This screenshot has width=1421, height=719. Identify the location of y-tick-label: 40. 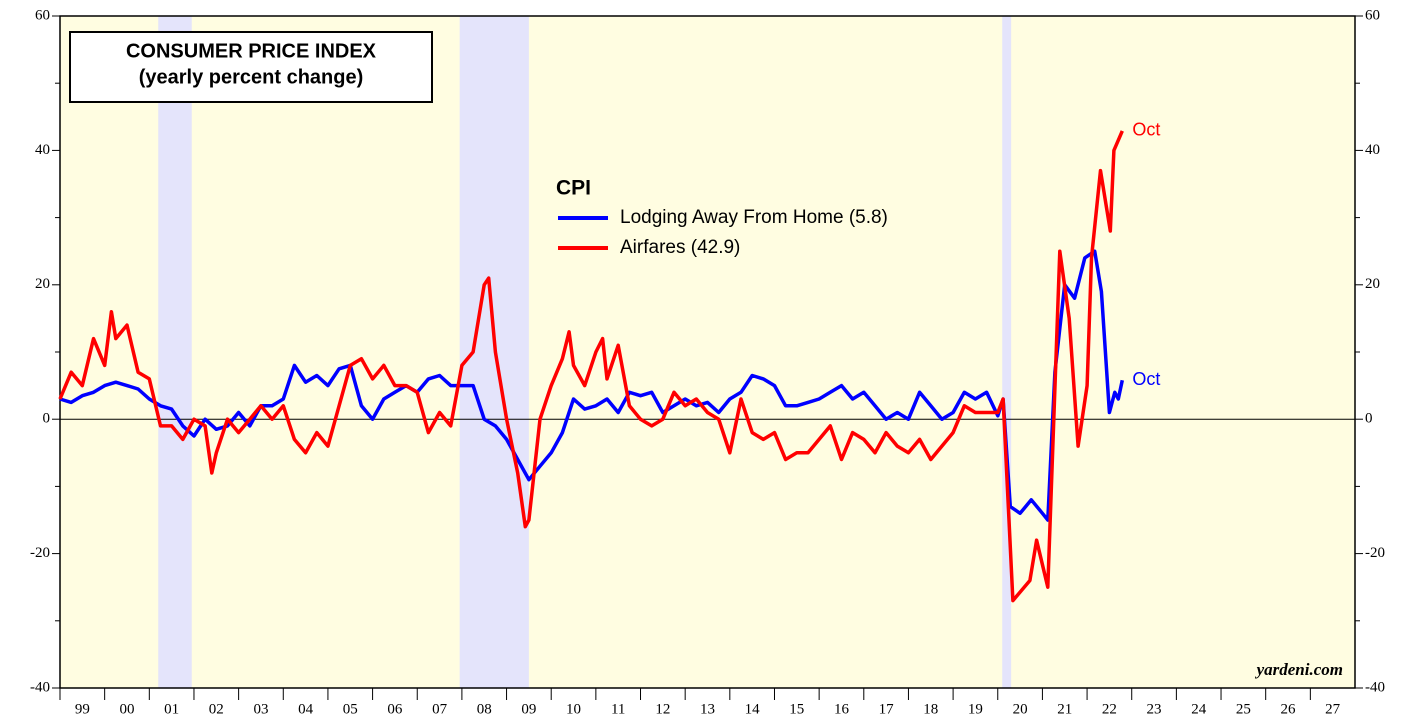
(42, 150).